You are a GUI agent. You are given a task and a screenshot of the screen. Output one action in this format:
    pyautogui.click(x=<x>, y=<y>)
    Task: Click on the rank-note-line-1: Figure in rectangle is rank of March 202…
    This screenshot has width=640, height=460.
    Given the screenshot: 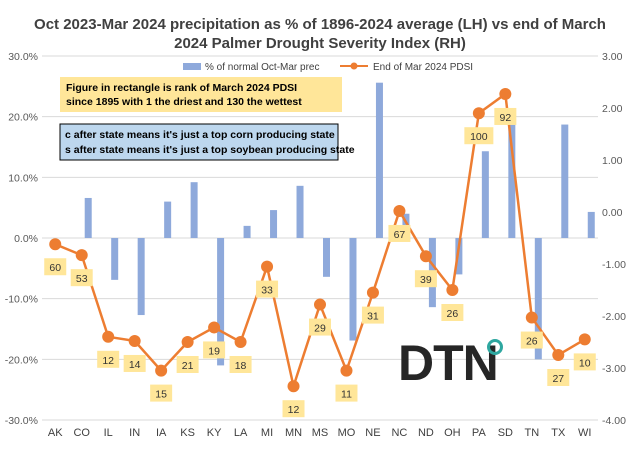 What is the action you would take?
    pyautogui.click(x=181, y=88)
    